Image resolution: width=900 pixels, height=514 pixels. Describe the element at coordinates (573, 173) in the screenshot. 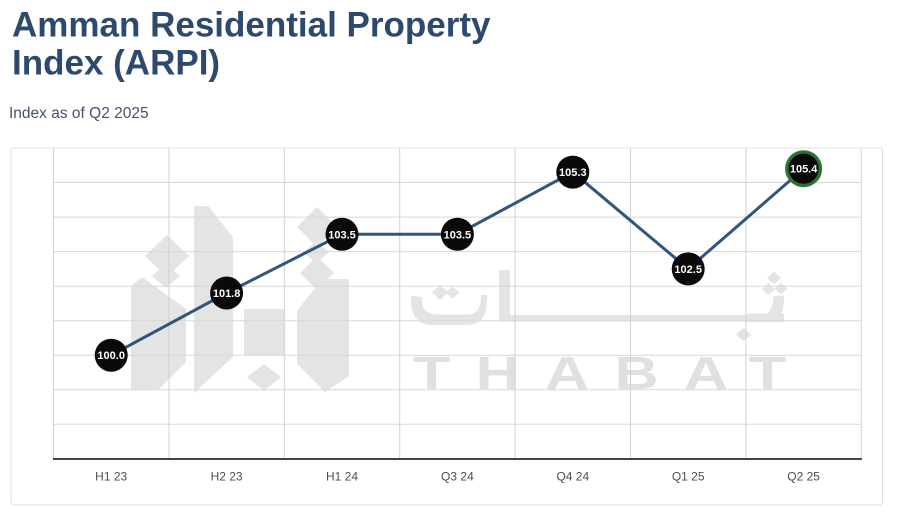

I see `svg-text: 105.3` at that location.